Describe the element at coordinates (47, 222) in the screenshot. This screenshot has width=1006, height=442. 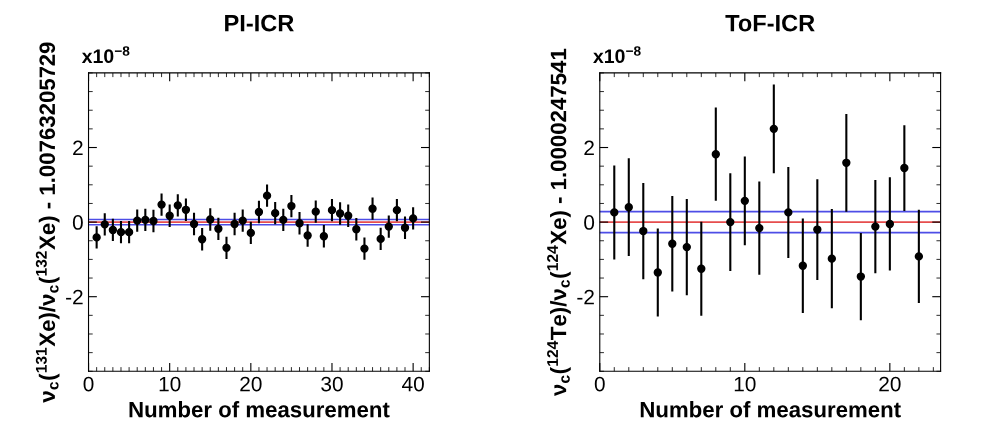
I see `text: ν$_{c}$($^{131}$Xe)/ν$_{c}$($^{132}$Xe) - 1.00763205729` at that location.